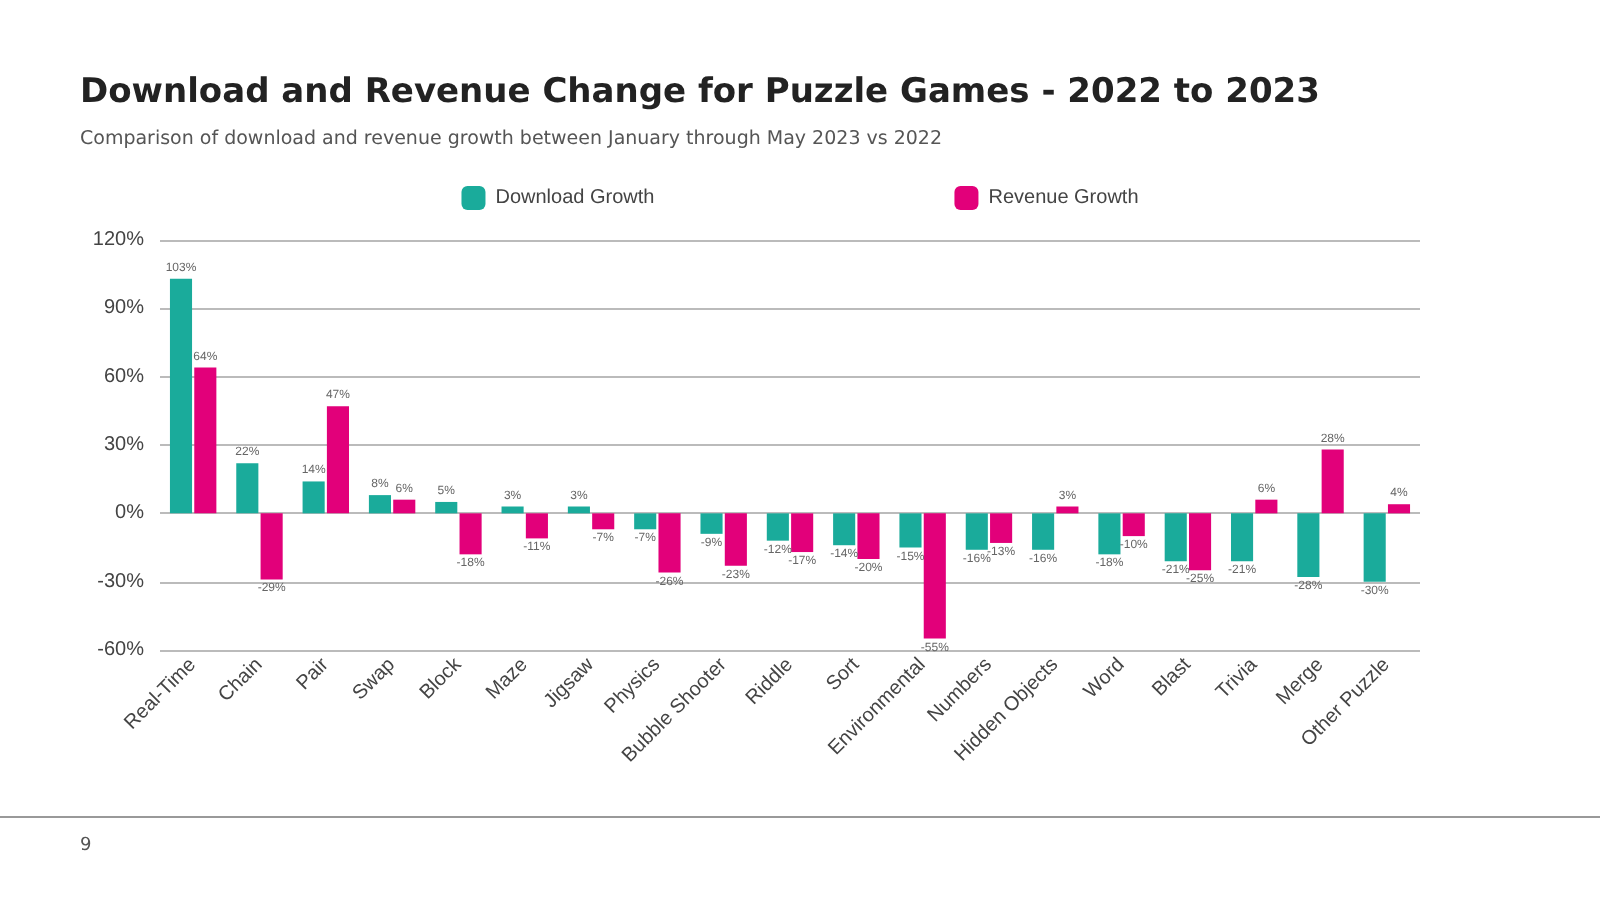 The width and height of the screenshot is (1600, 900). I want to click on text: 9, so click(86, 846).